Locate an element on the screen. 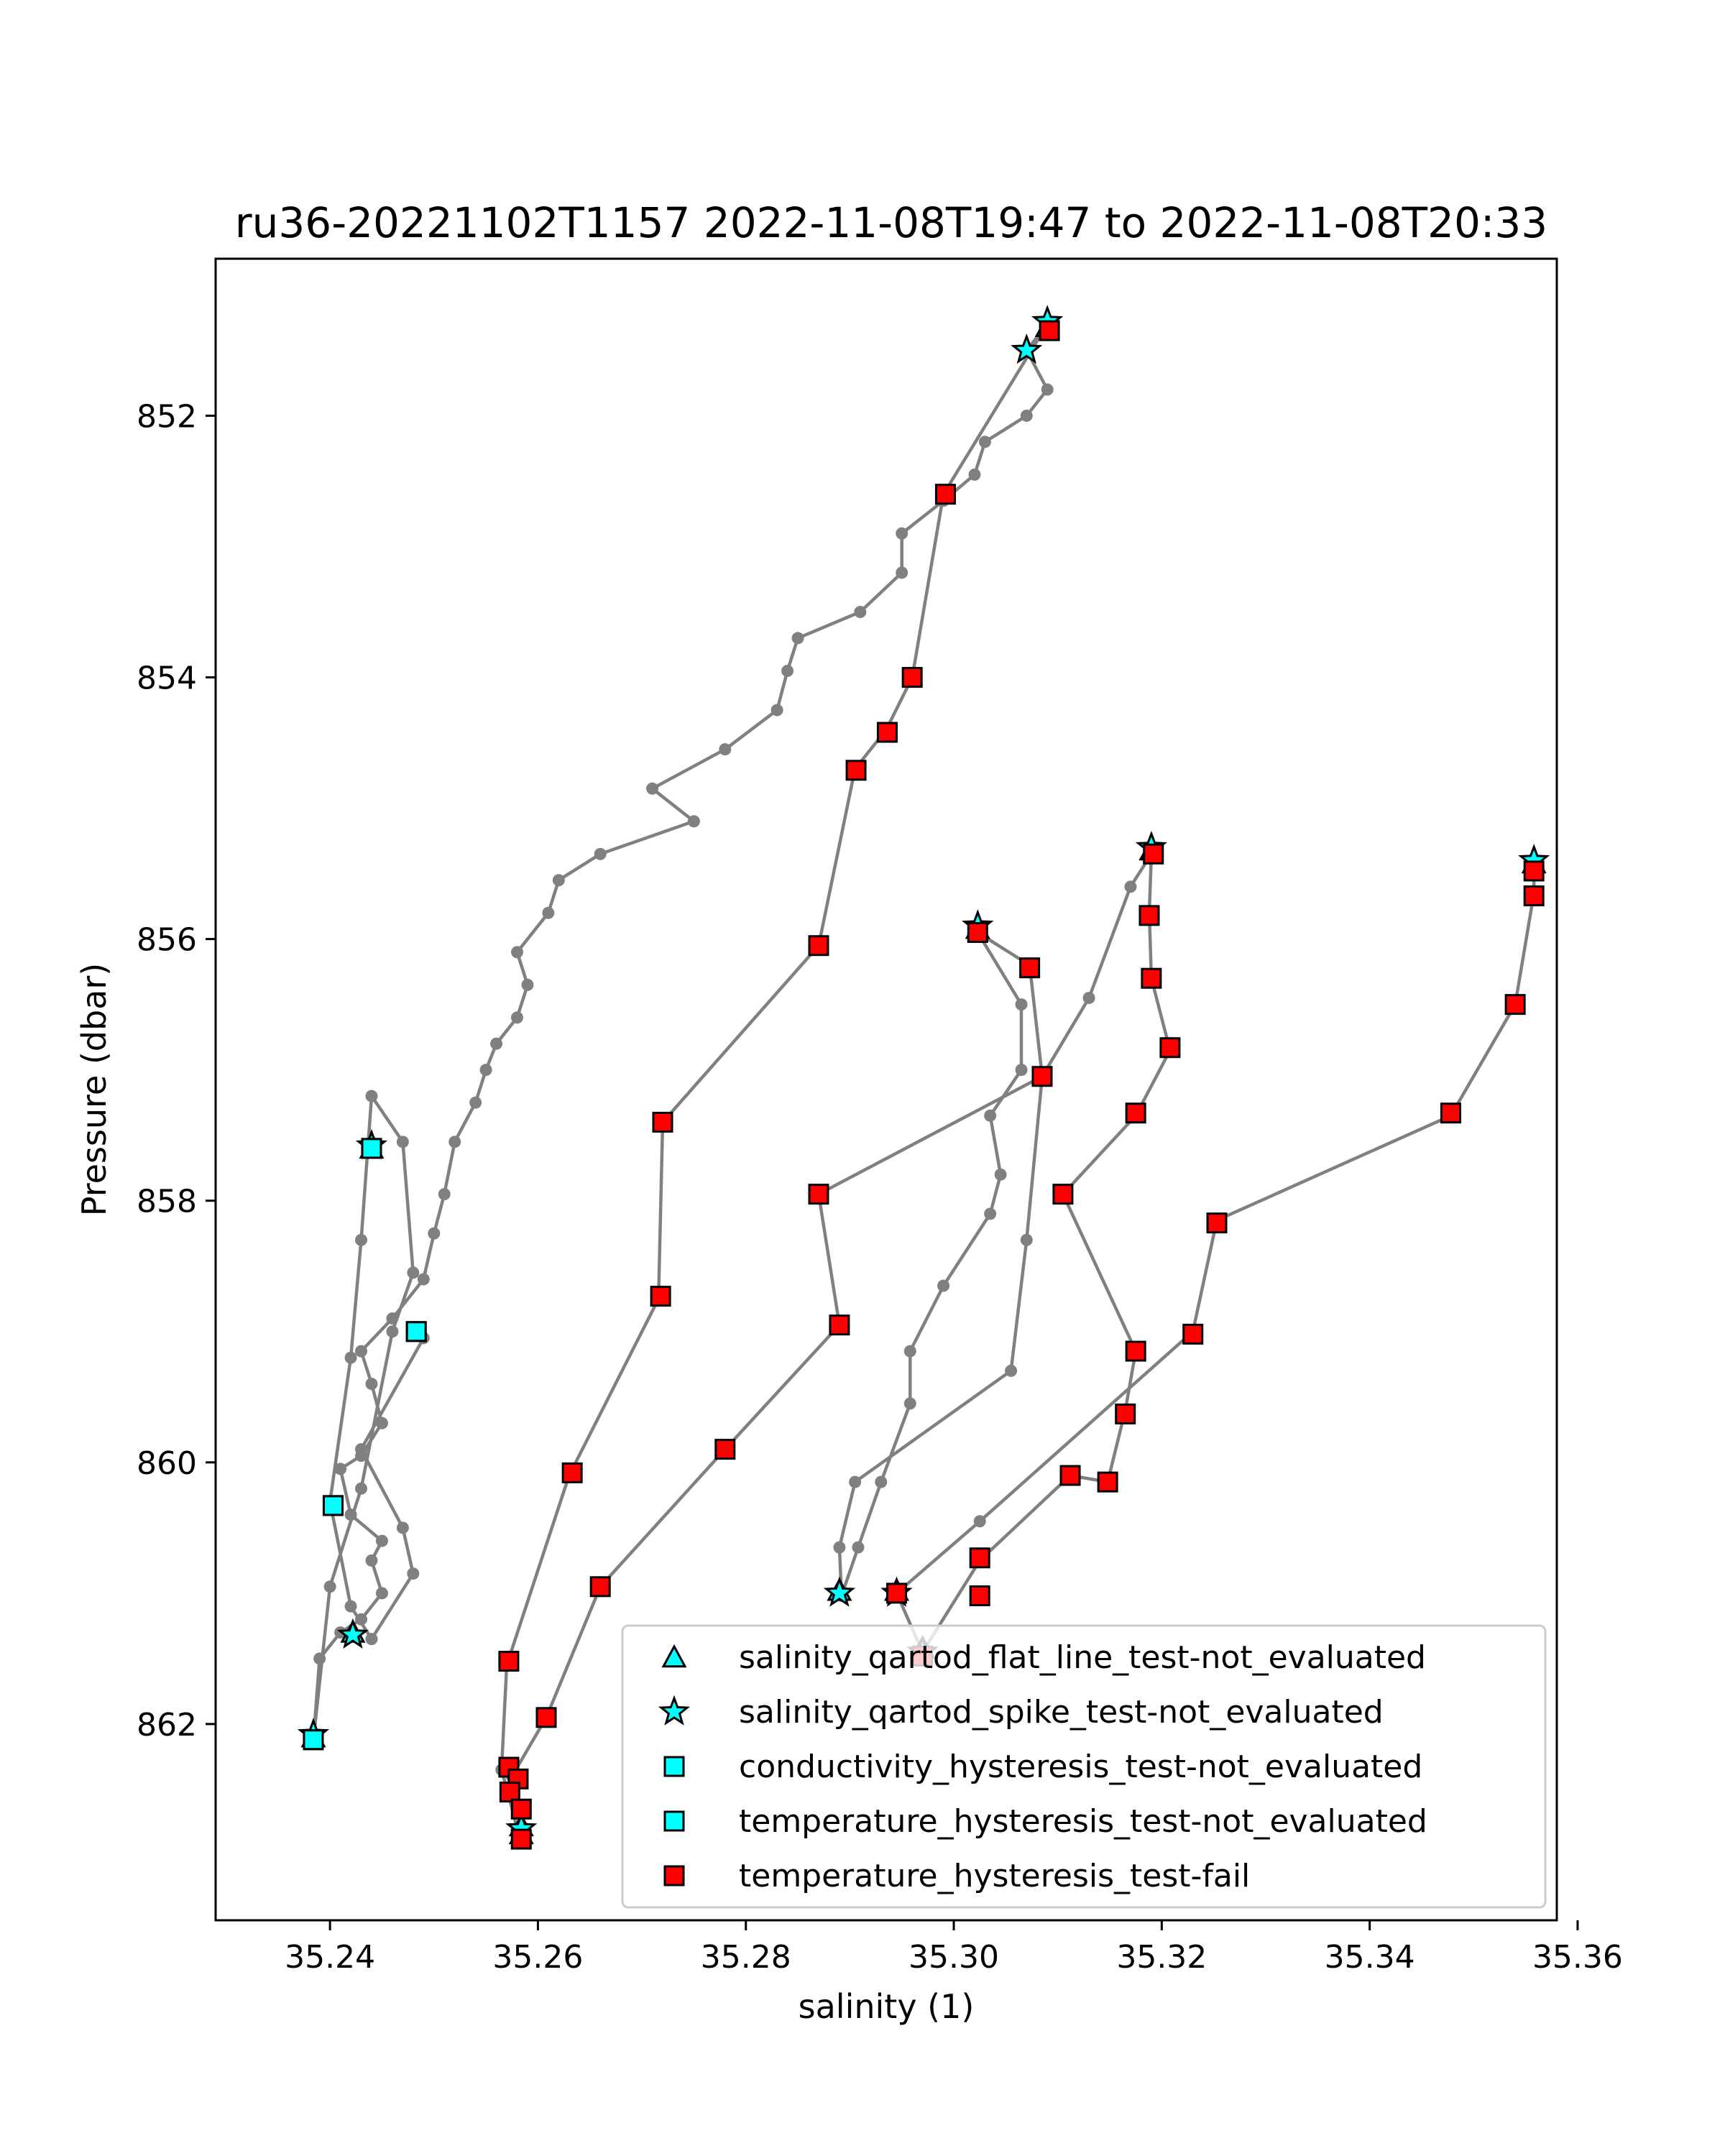 The width and height of the screenshot is (1725, 2156). x-axis: 35.24 35.26 35.28 35.30 35.32 35.34 35.36 is located at coordinates (954, 1948).